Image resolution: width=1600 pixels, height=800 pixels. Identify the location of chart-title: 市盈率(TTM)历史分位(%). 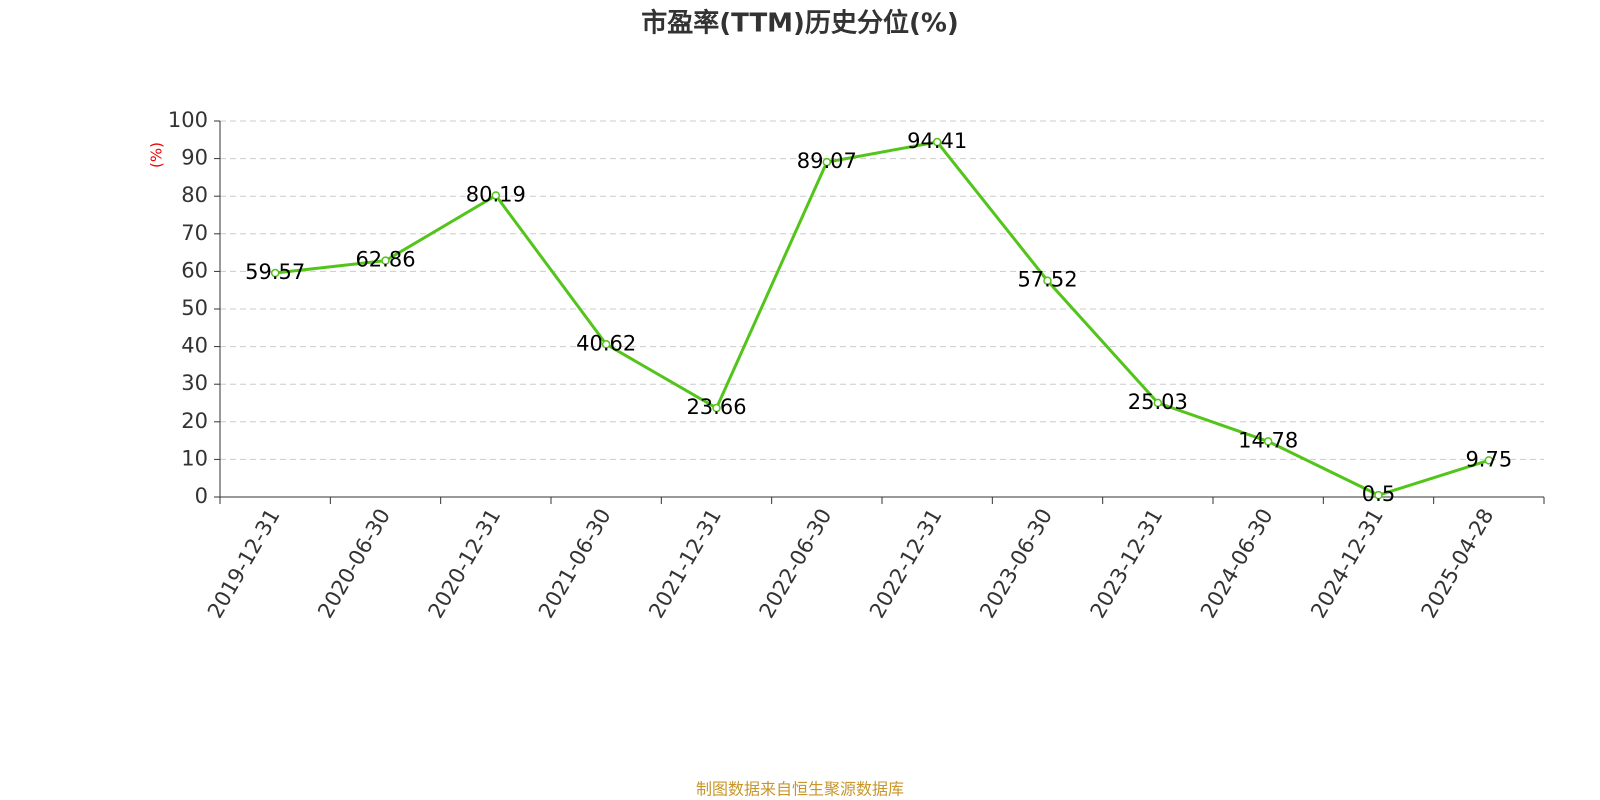
(800, 23).